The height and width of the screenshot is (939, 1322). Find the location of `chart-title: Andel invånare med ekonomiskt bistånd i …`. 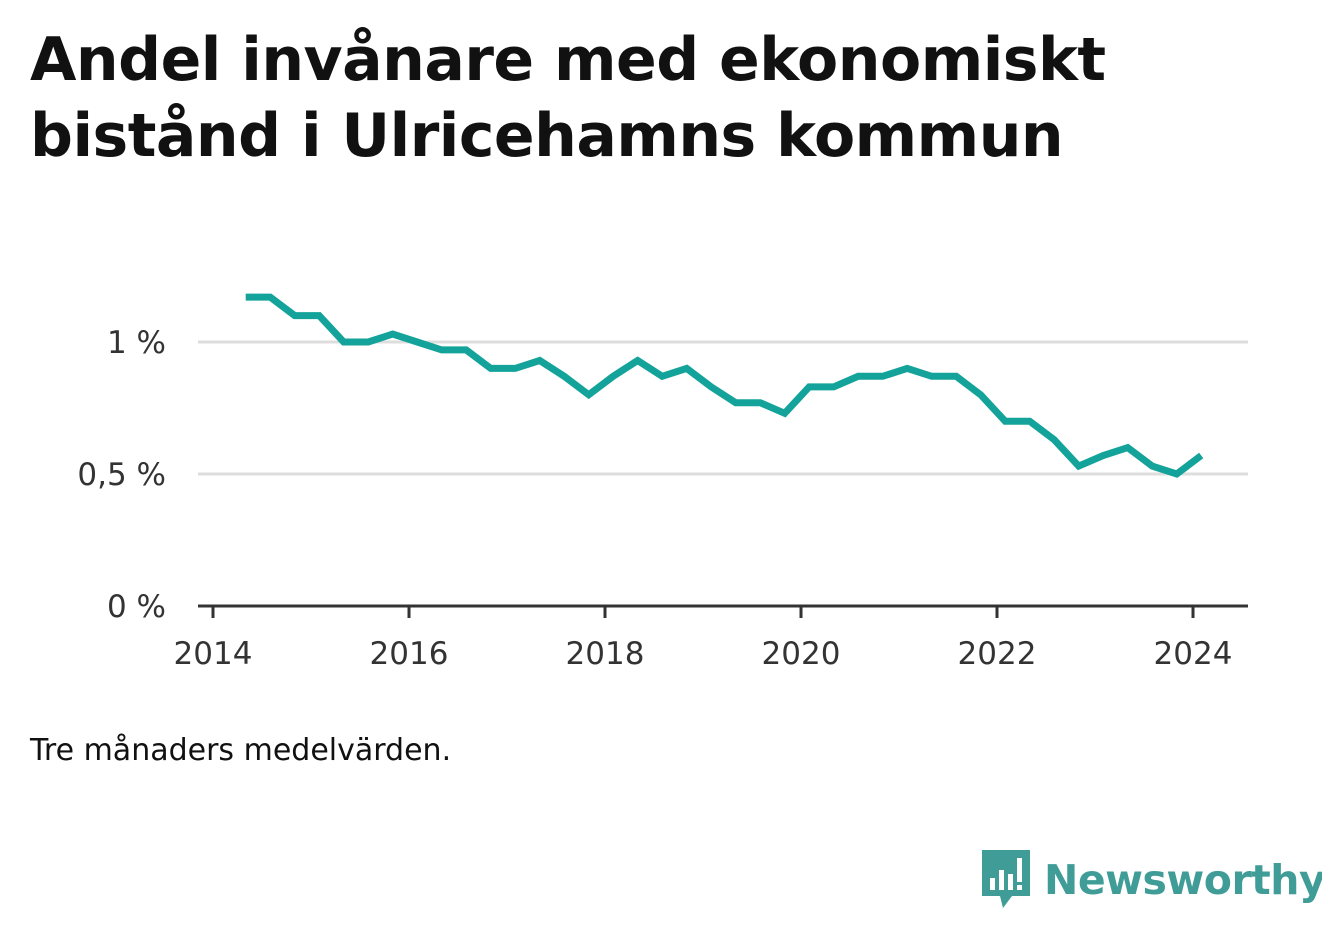

chart-title: Andel invånare med ekonomiskt bistånd i … is located at coordinates (568, 98).